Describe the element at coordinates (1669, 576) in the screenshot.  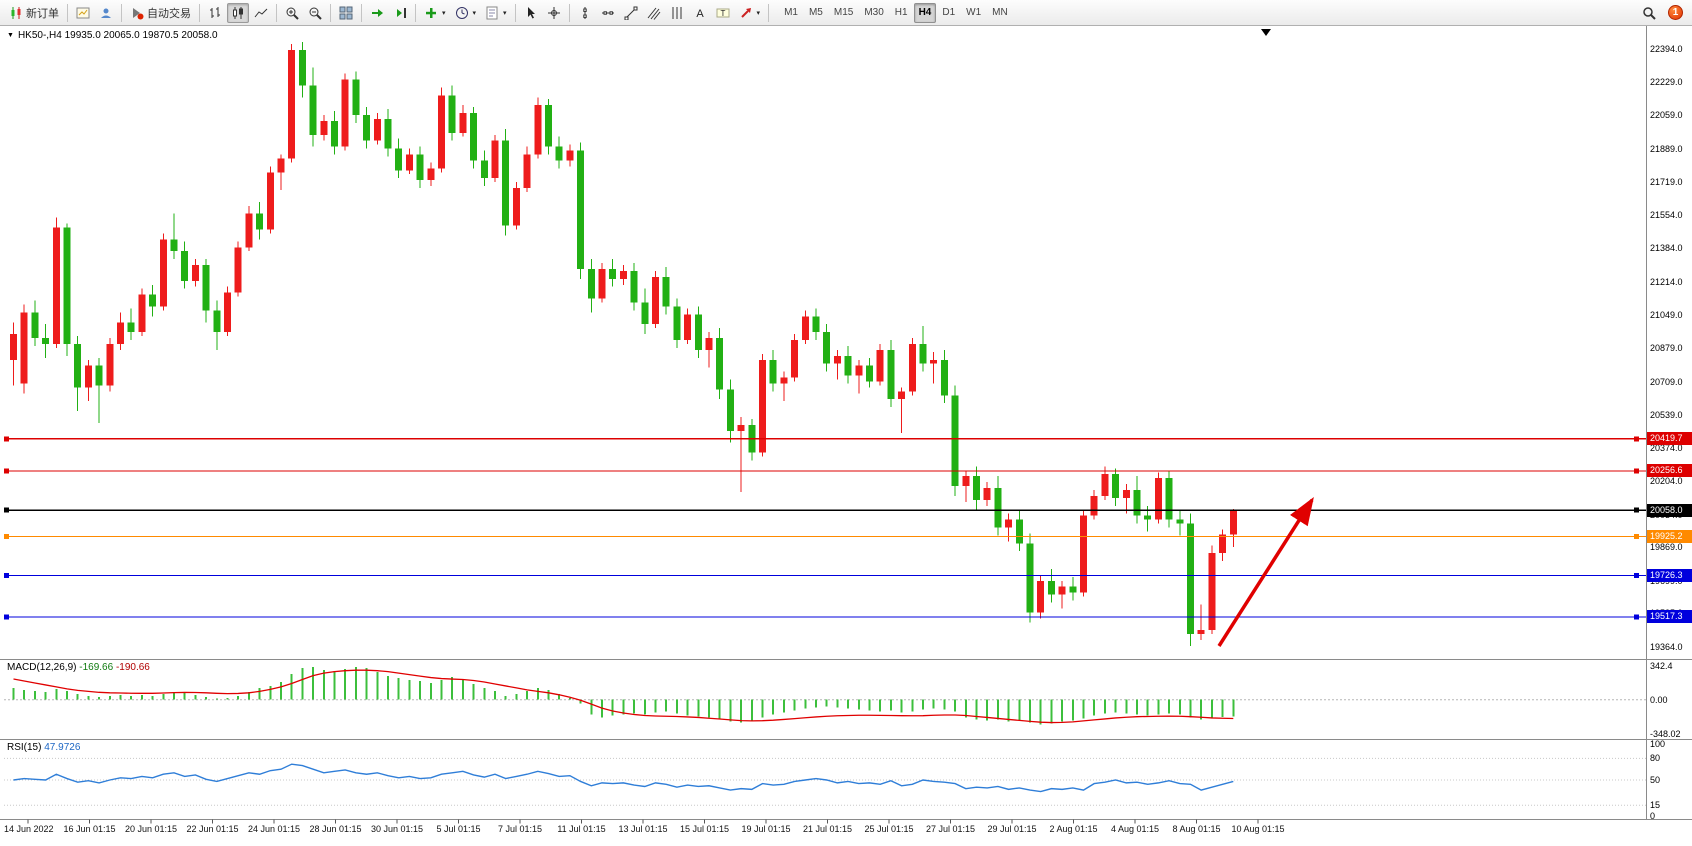
I see `price-line-badge: 19726.3` at that location.